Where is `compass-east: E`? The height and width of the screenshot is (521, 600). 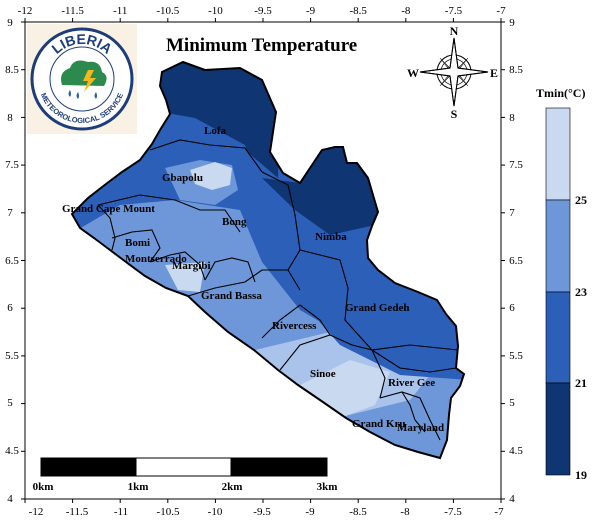 compass-east: E is located at coordinates (494, 73).